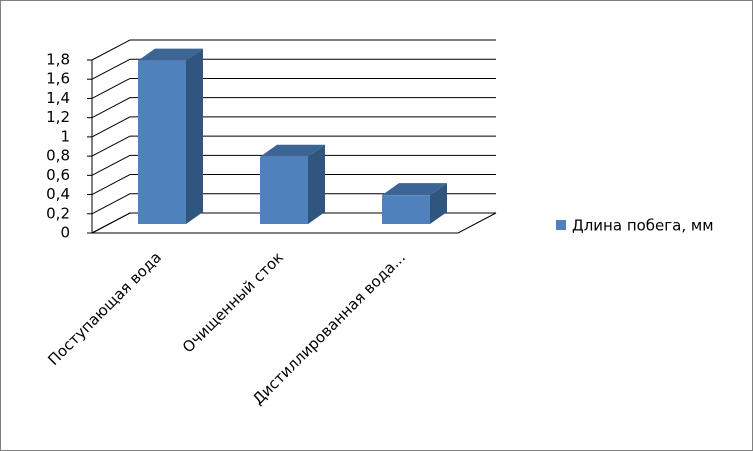 The height and width of the screenshot is (451, 753). Describe the element at coordinates (58, 98) in the screenshot. I see `y-tick-label: 1,4` at that location.